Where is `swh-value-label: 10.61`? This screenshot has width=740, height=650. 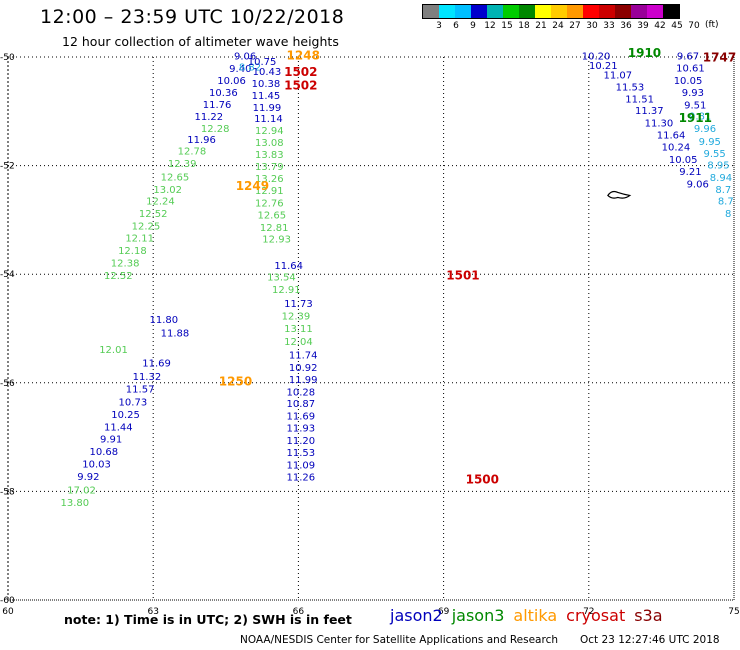 swh-value-label: 10.61 is located at coordinates (690, 69).